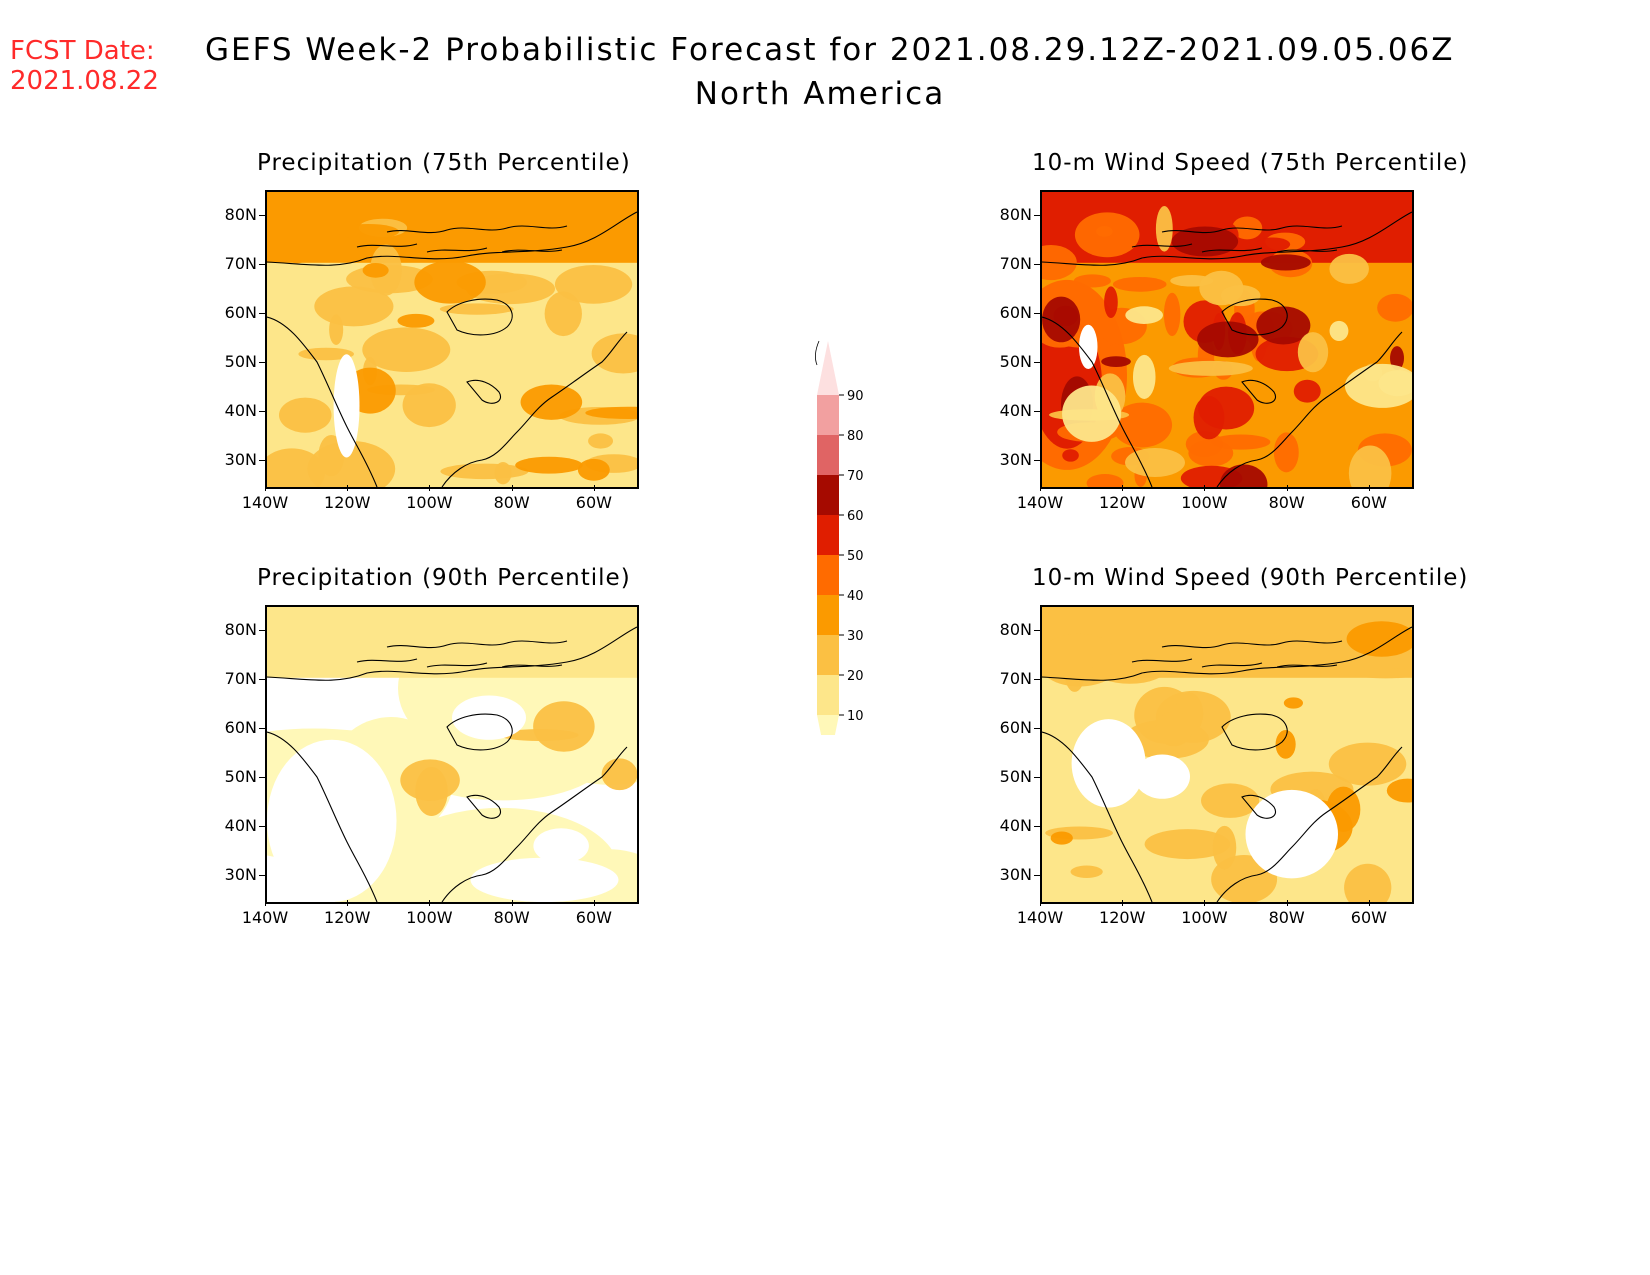 The image size is (1650, 1275). I want to click on x-tick-label: 80W, so click(1286, 502).